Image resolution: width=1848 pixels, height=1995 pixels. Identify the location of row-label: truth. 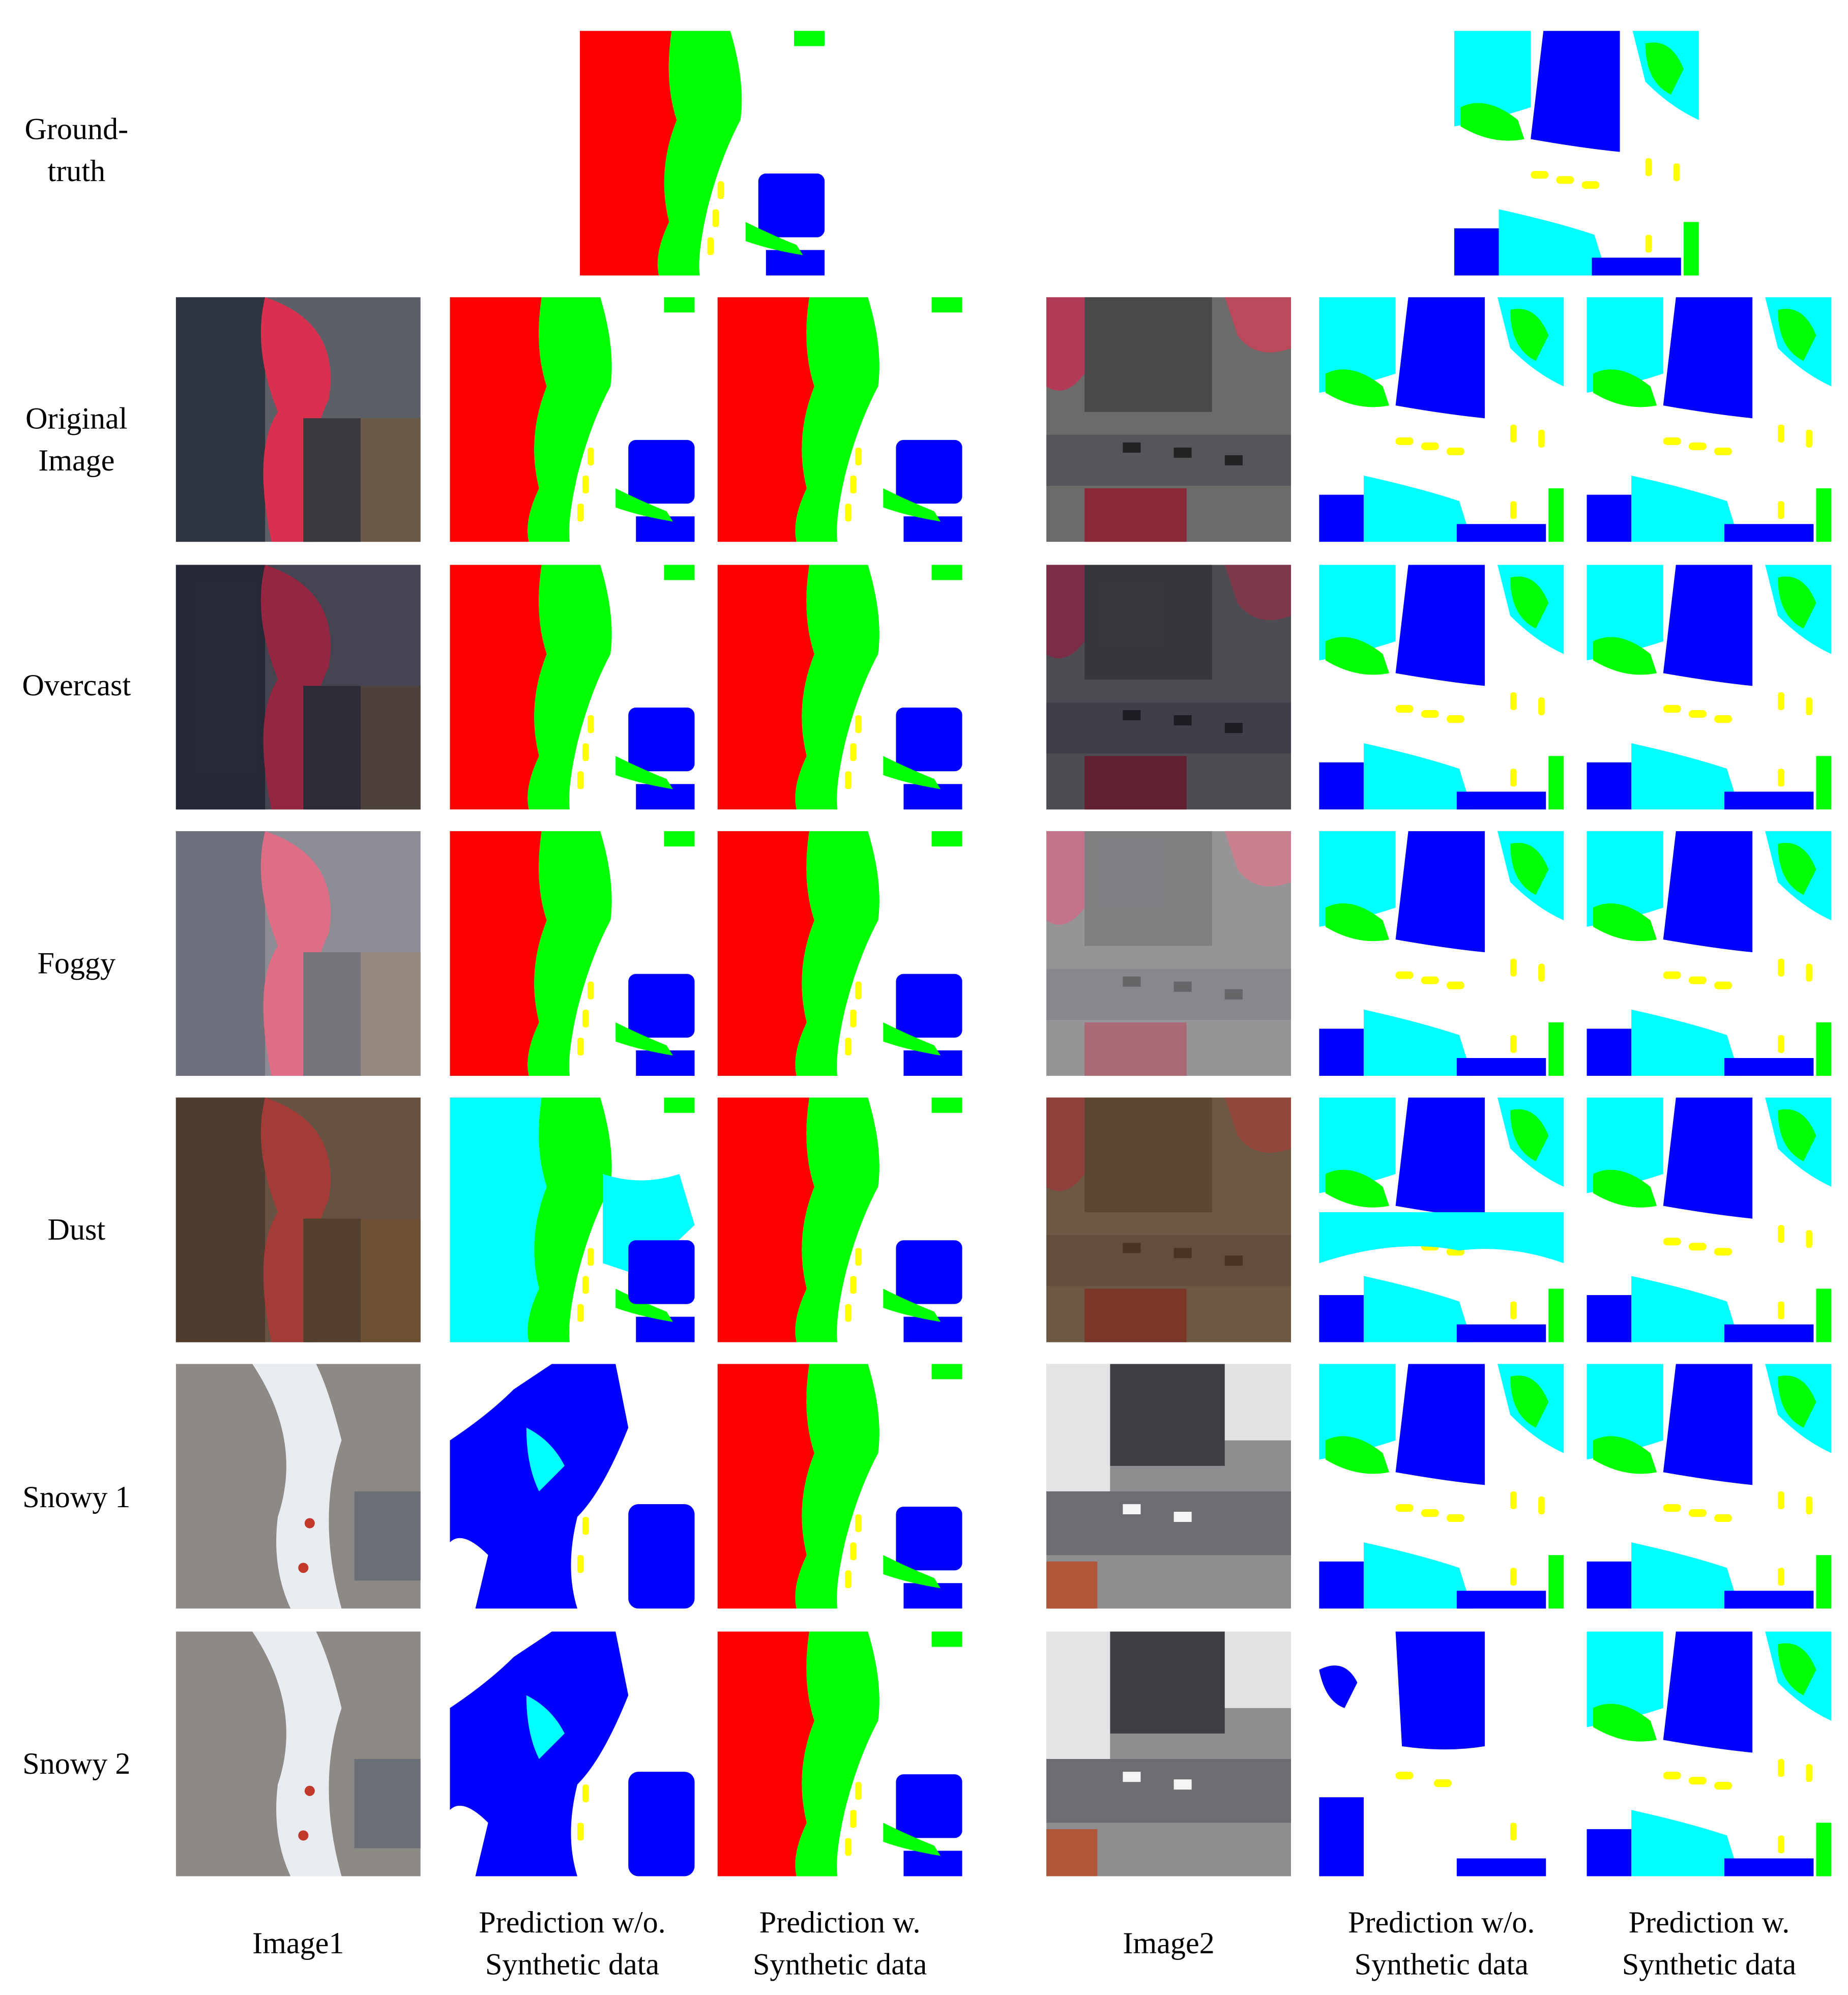
(77, 171).